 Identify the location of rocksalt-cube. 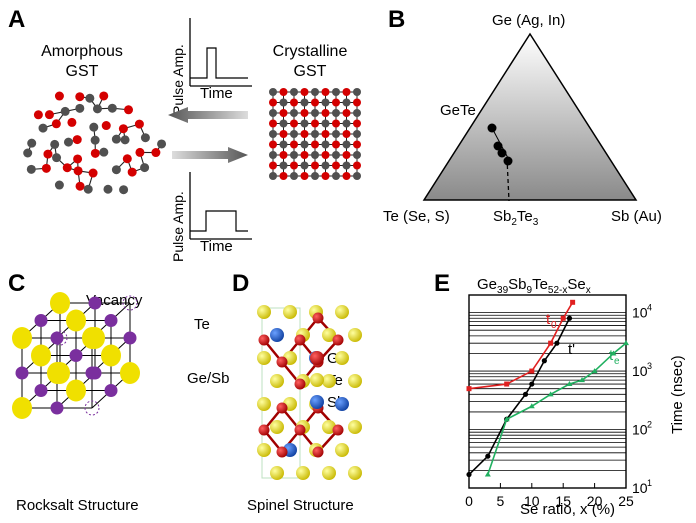
(76, 355).